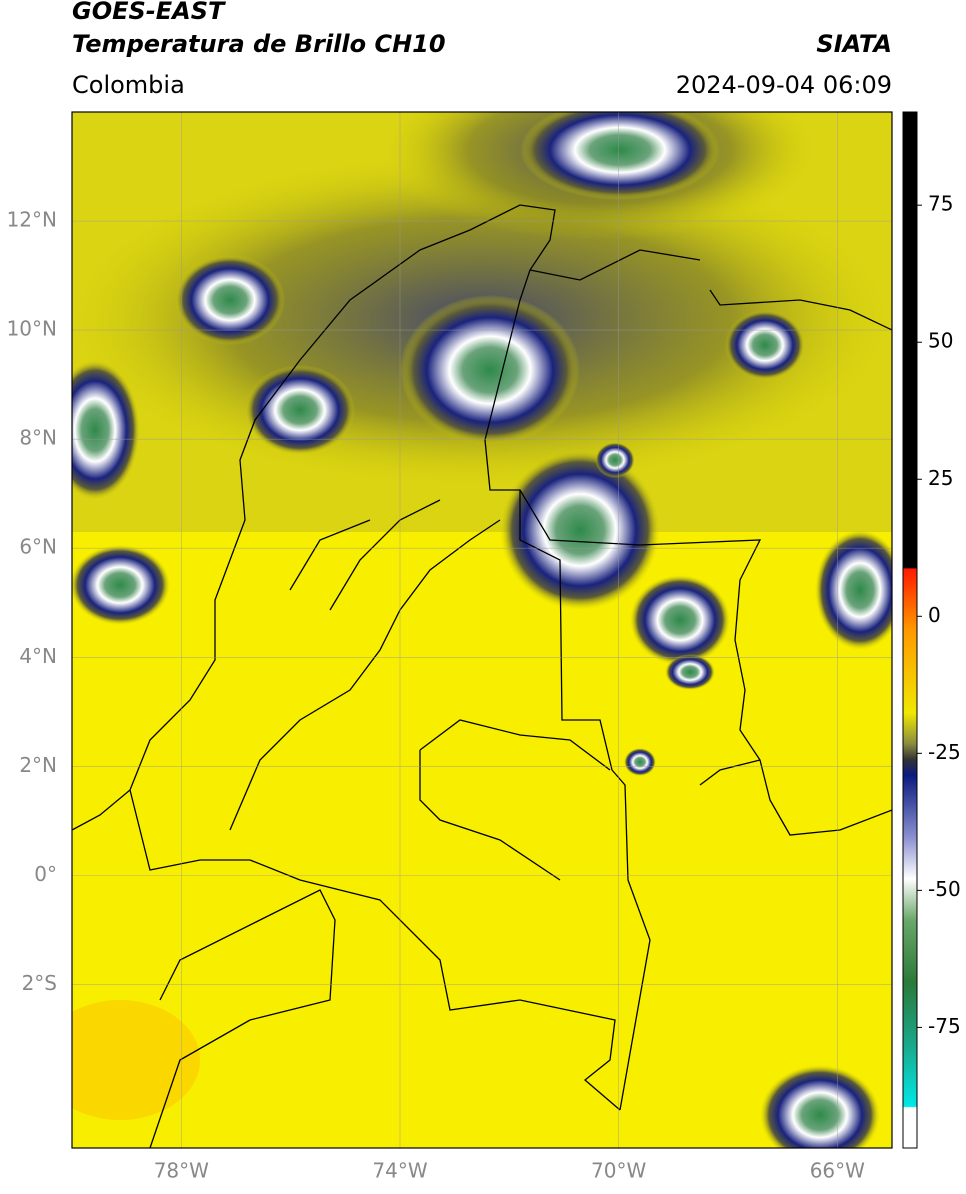  Describe the element at coordinates (934, 615) in the screenshot. I see `colorbar-tick-label: 0` at that location.